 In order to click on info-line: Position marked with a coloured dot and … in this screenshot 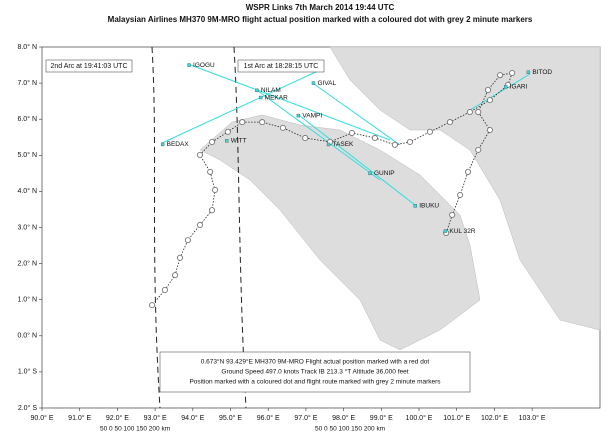, I will do `click(315, 382)`.